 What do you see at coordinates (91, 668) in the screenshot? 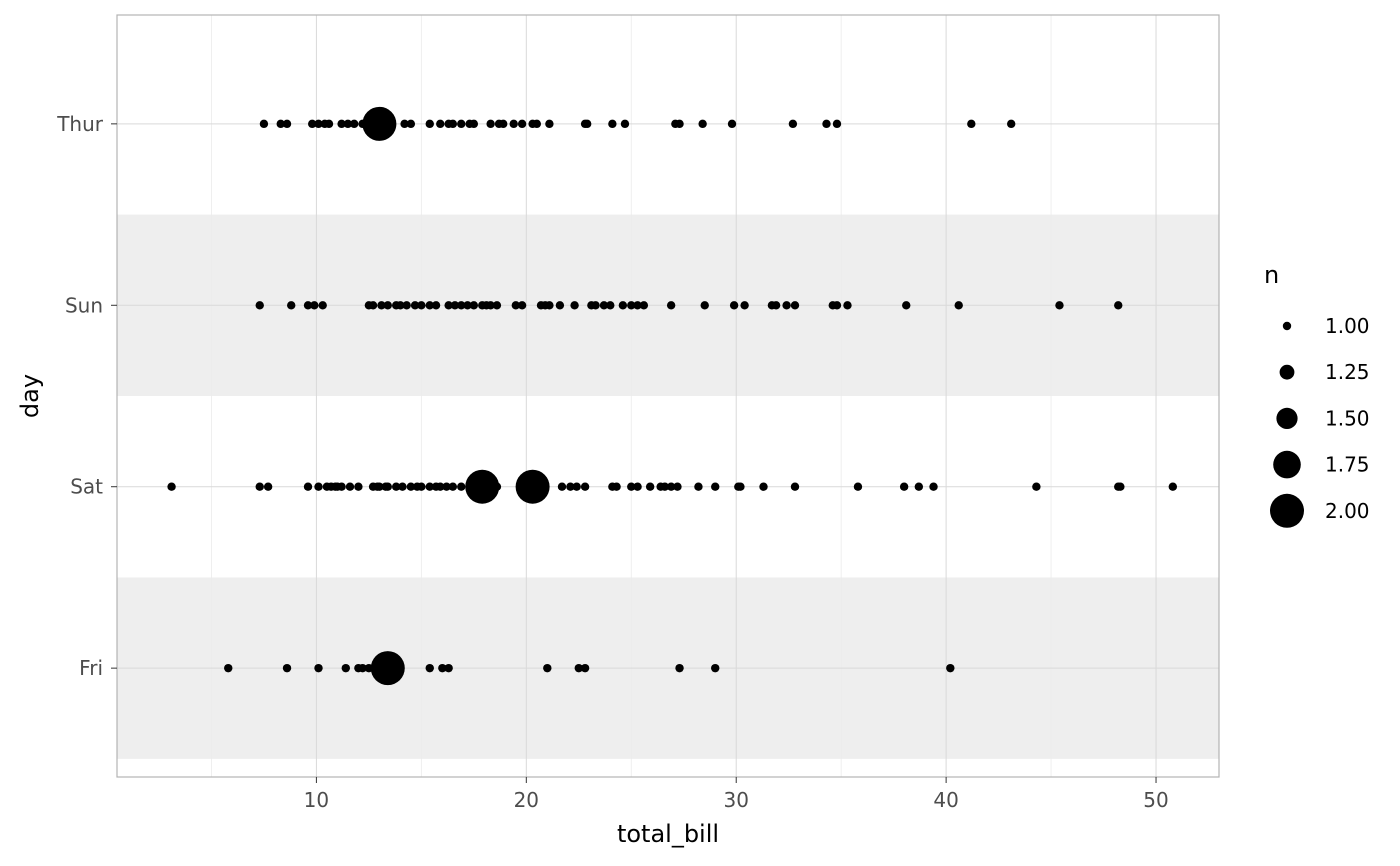
I see `y-tick-label: Fri` at bounding box center [91, 668].